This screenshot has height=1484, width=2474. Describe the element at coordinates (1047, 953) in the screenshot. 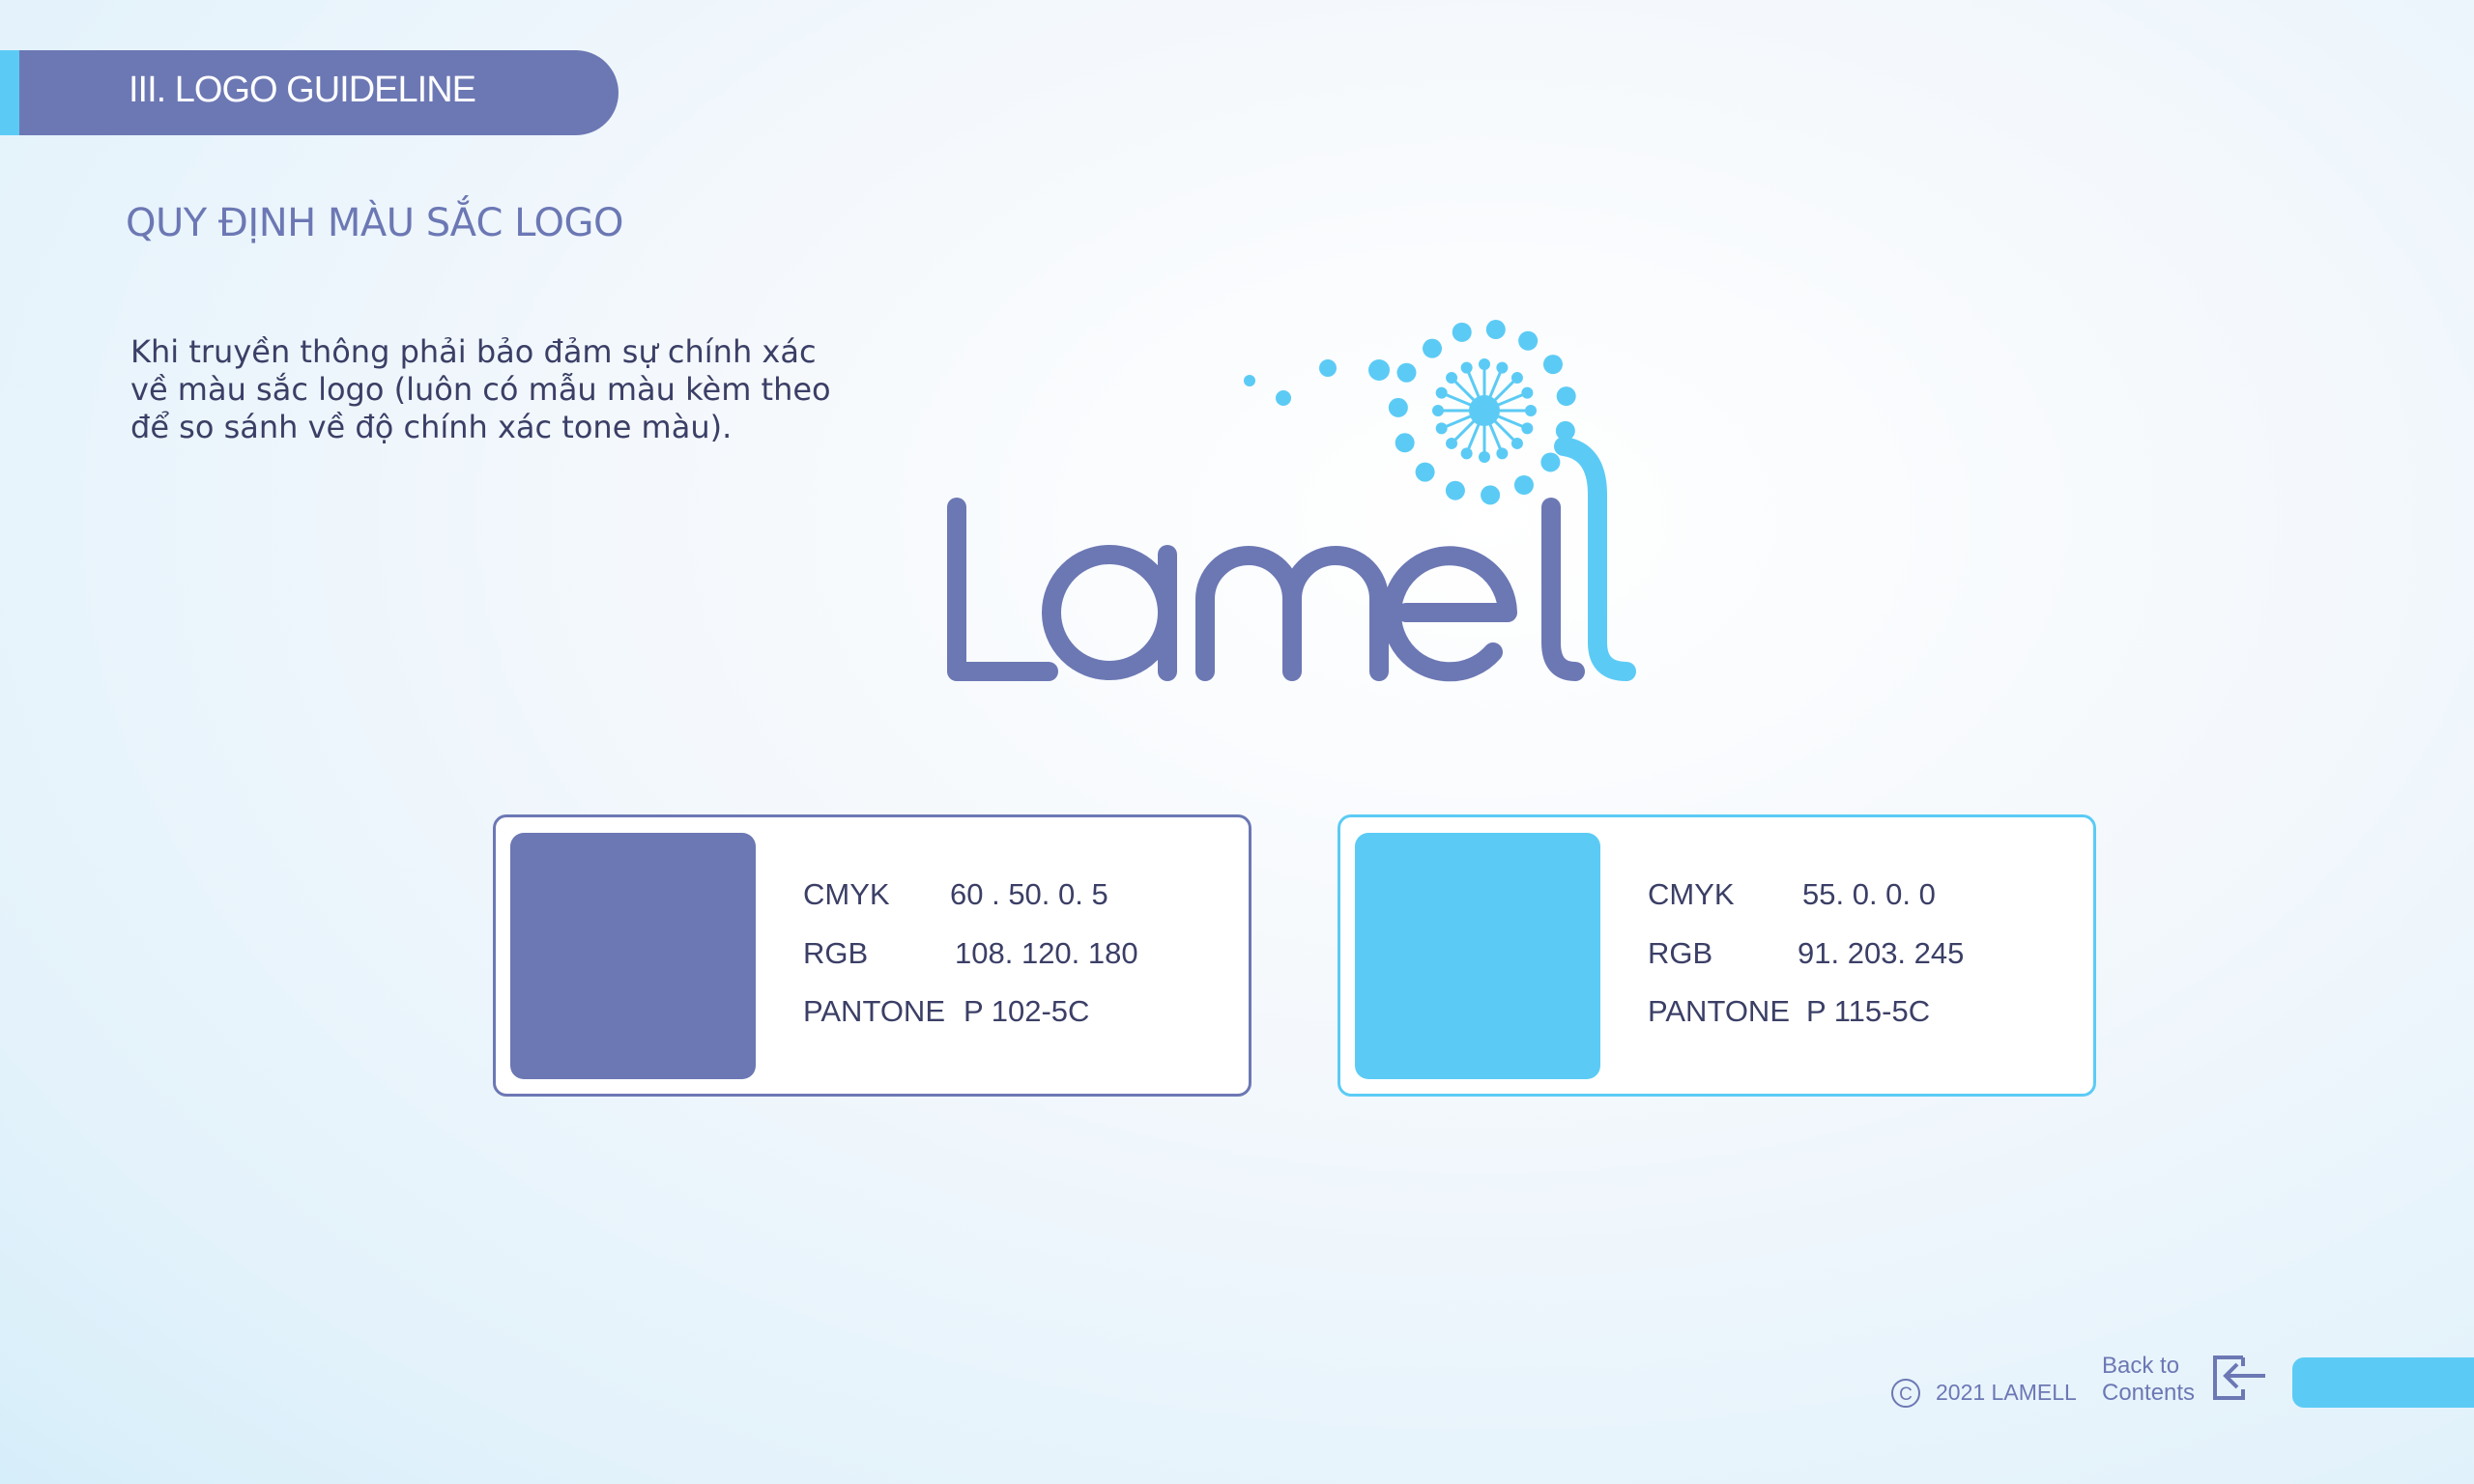

I see `rgb-value: 108. 120. 180` at that location.